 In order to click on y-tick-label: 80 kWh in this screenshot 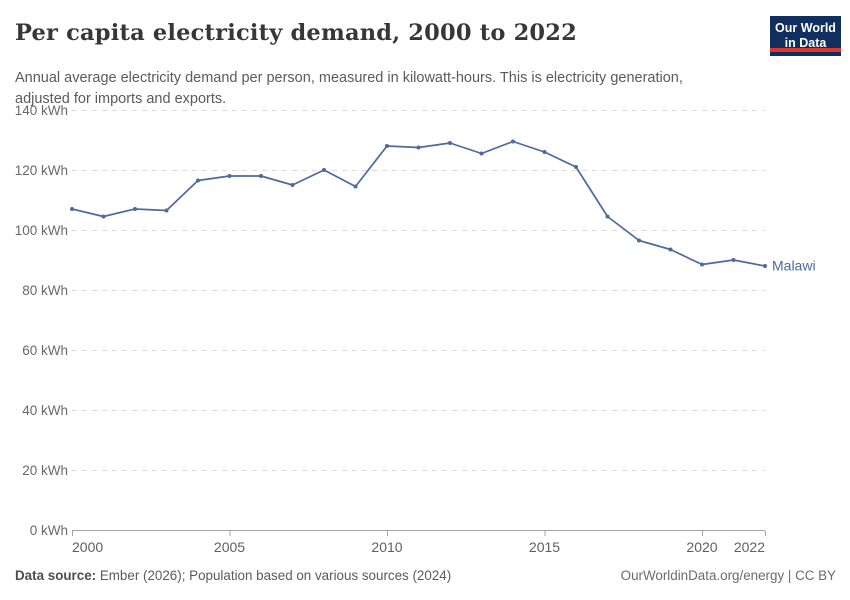, I will do `click(45, 290)`.